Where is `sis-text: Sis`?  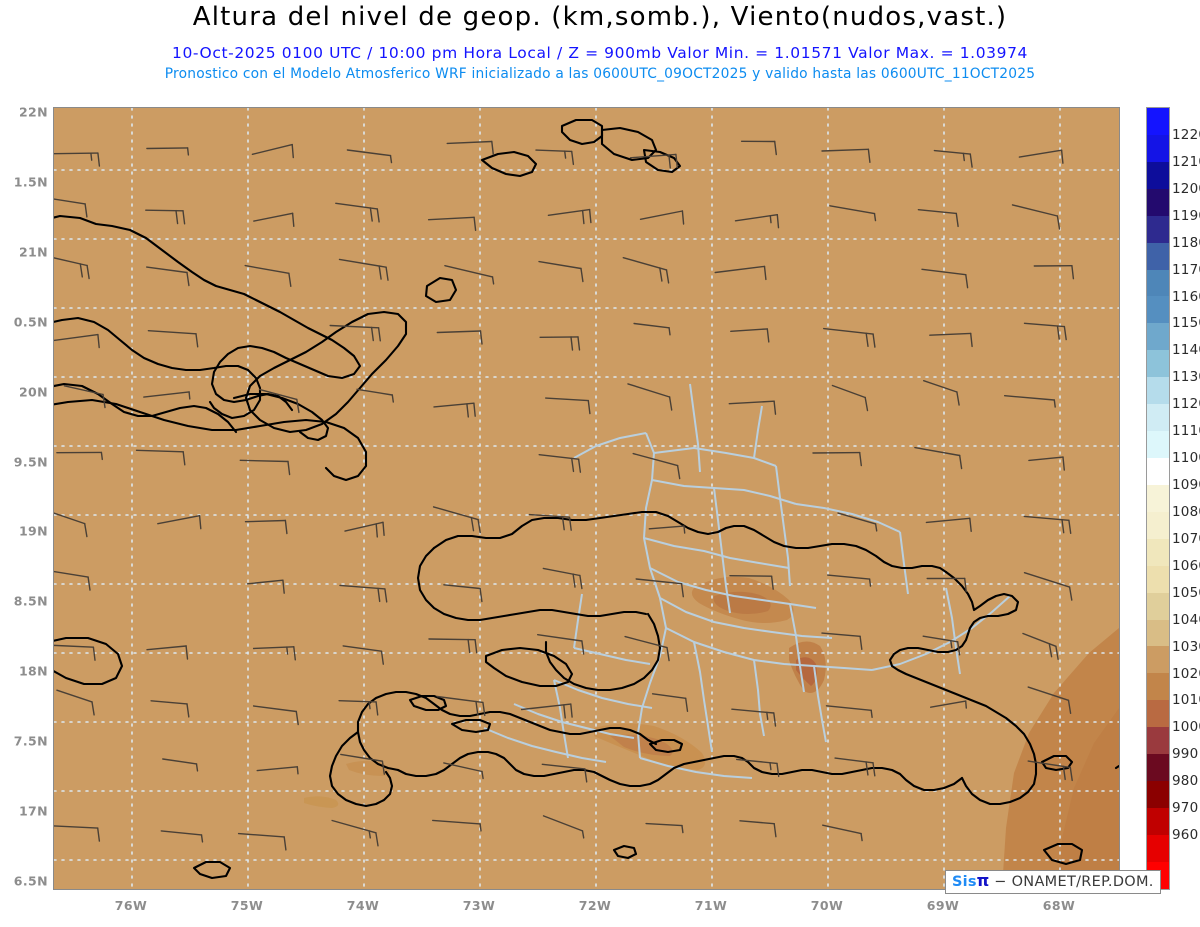
sis-text: Sis is located at coordinates (964, 882).